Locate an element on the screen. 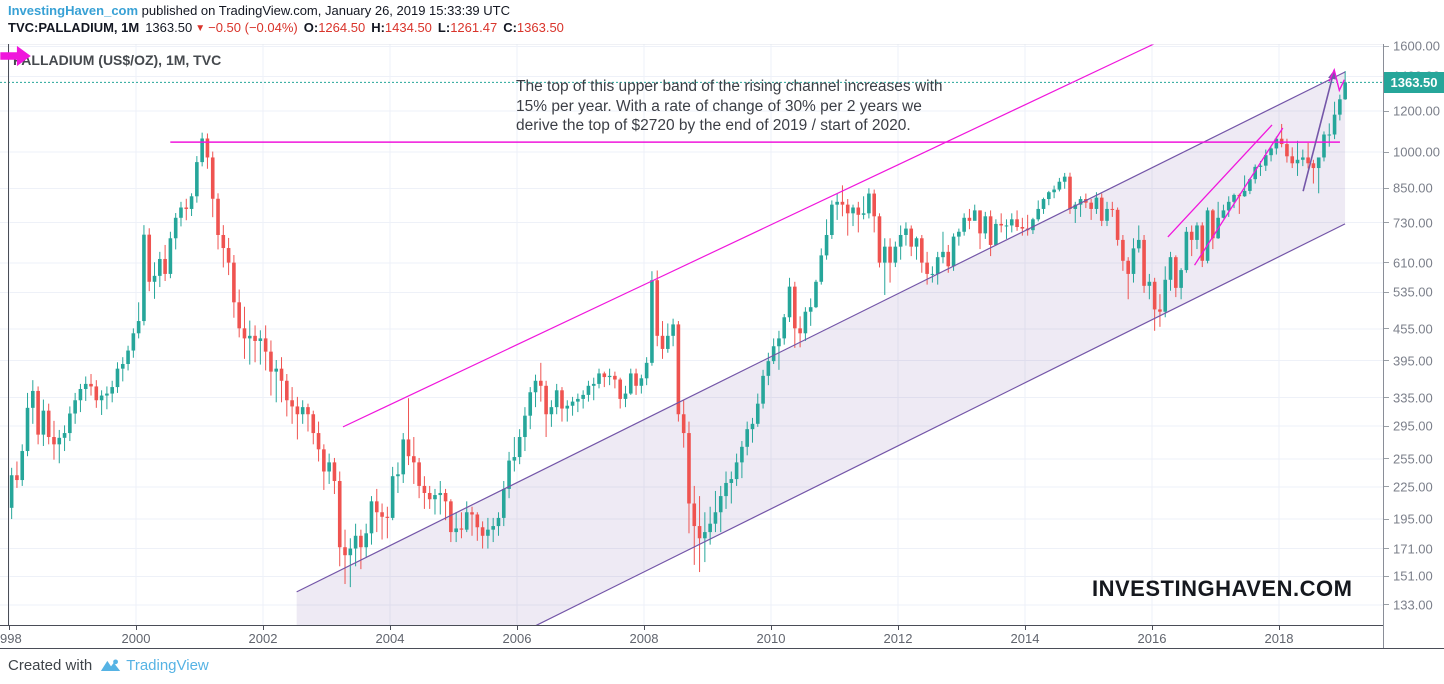 The height and width of the screenshot is (684, 1444). price-tick-label: 1000.00 is located at coordinates (1416, 152).